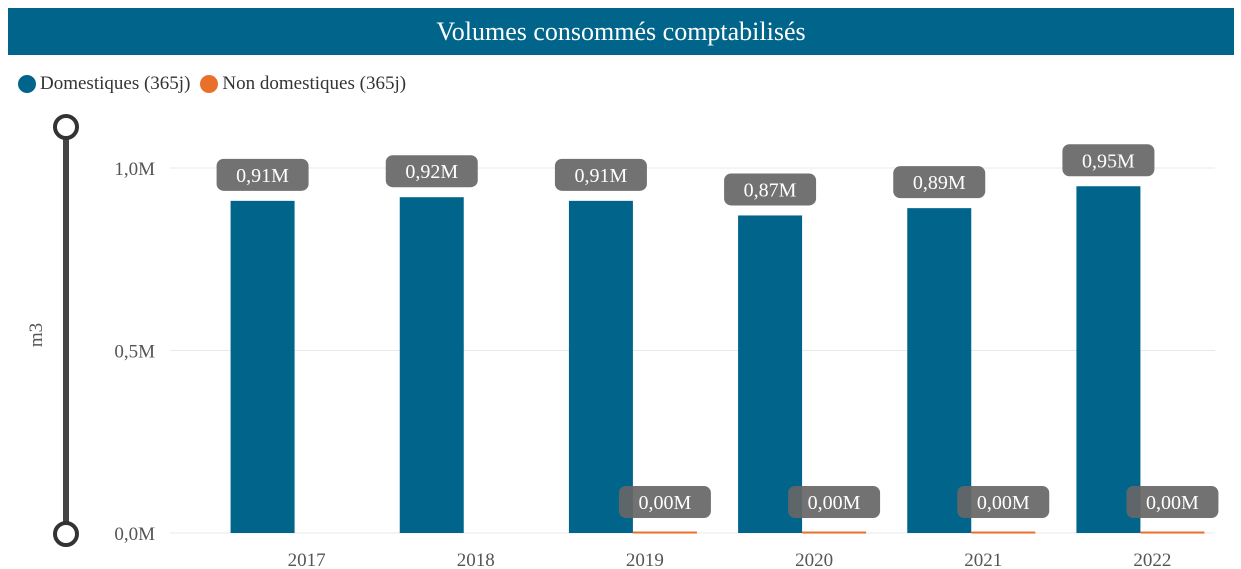  I want to click on y-axis-zoom-slider, so click(66, 330).